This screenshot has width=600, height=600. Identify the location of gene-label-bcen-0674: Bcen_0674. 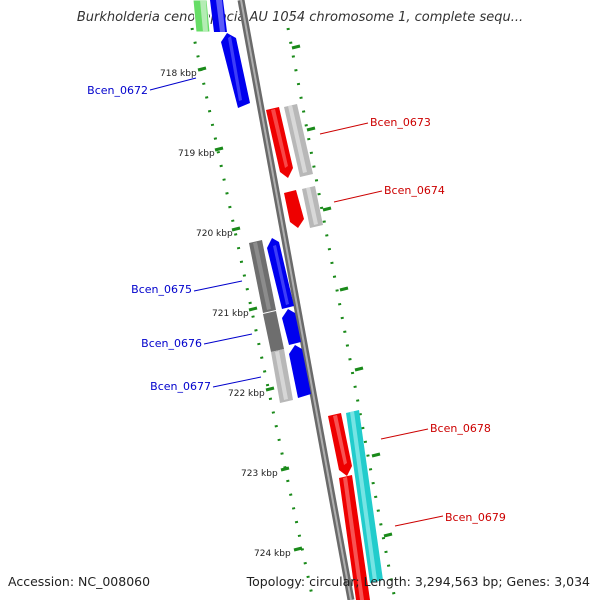
(414, 190).